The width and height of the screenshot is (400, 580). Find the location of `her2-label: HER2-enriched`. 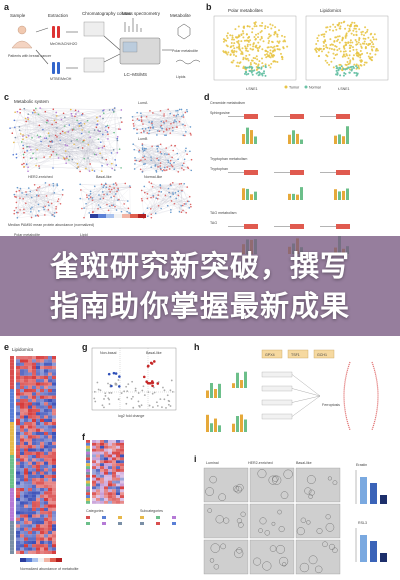

her2-label: HER2-enriched is located at coordinates (40, 177).